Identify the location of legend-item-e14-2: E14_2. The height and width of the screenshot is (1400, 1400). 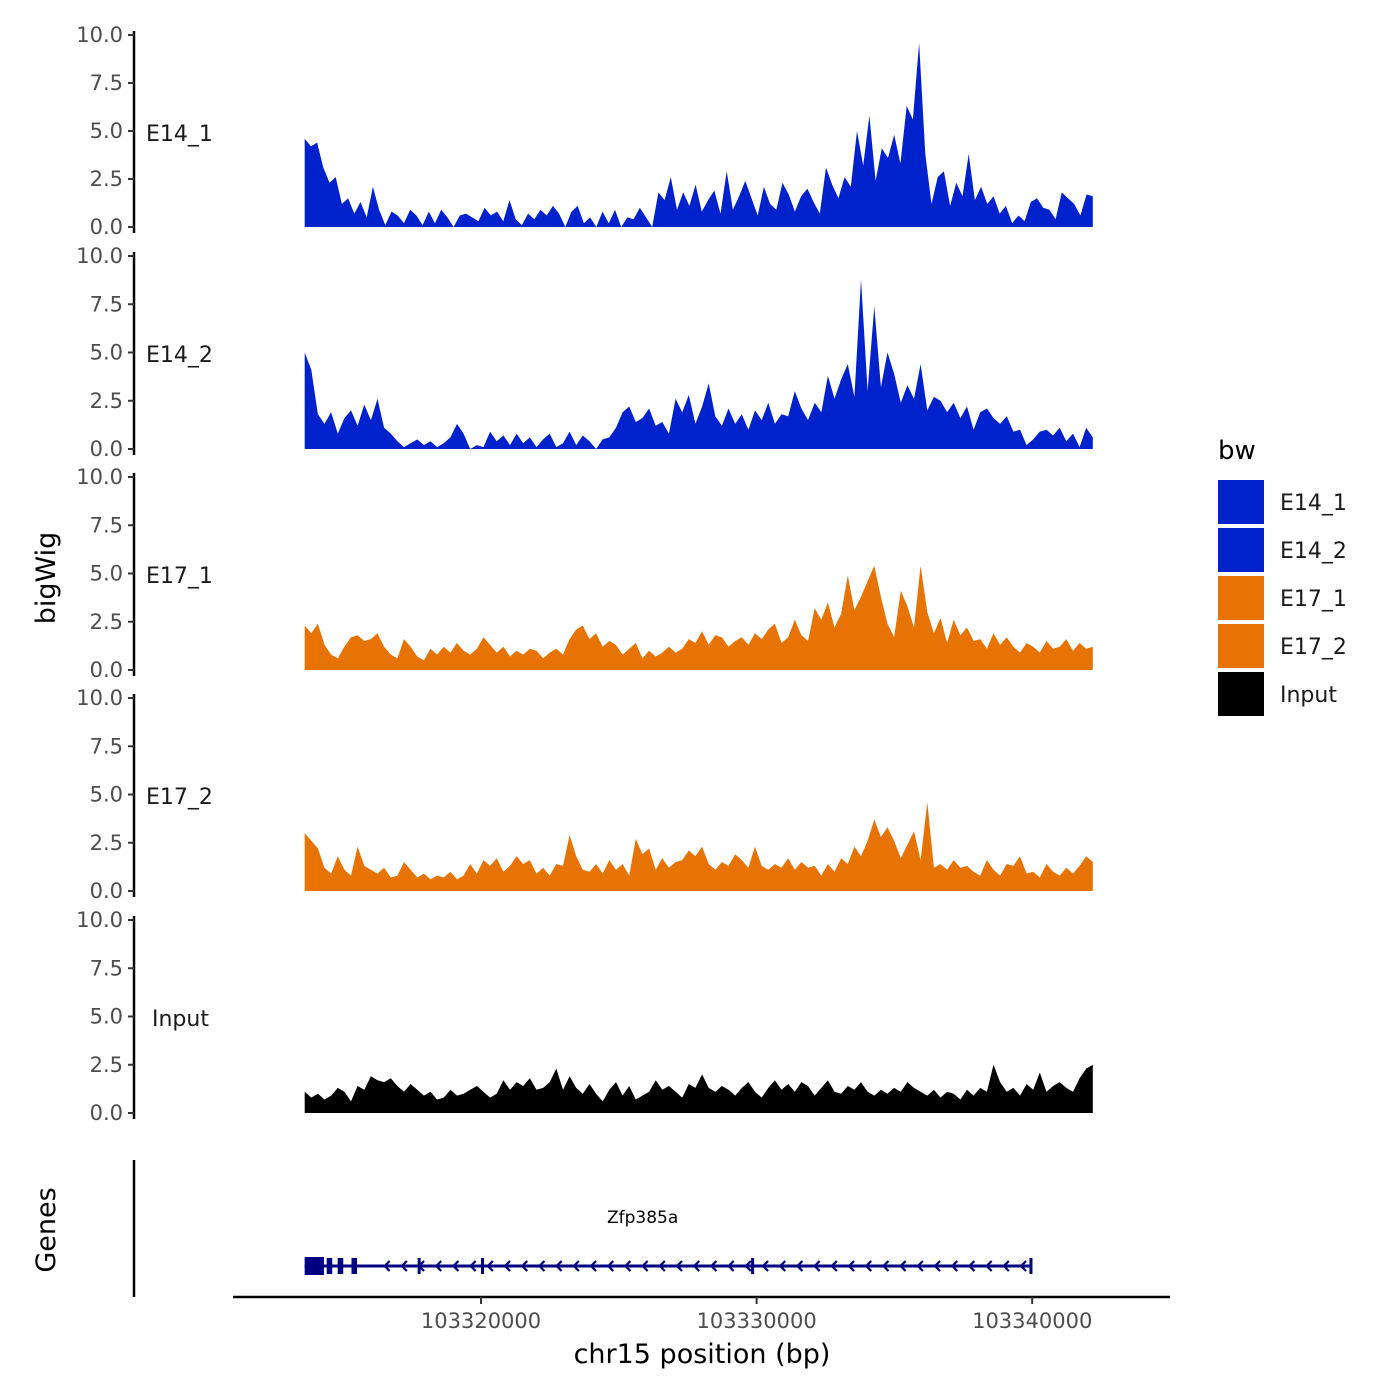
(1282, 550).